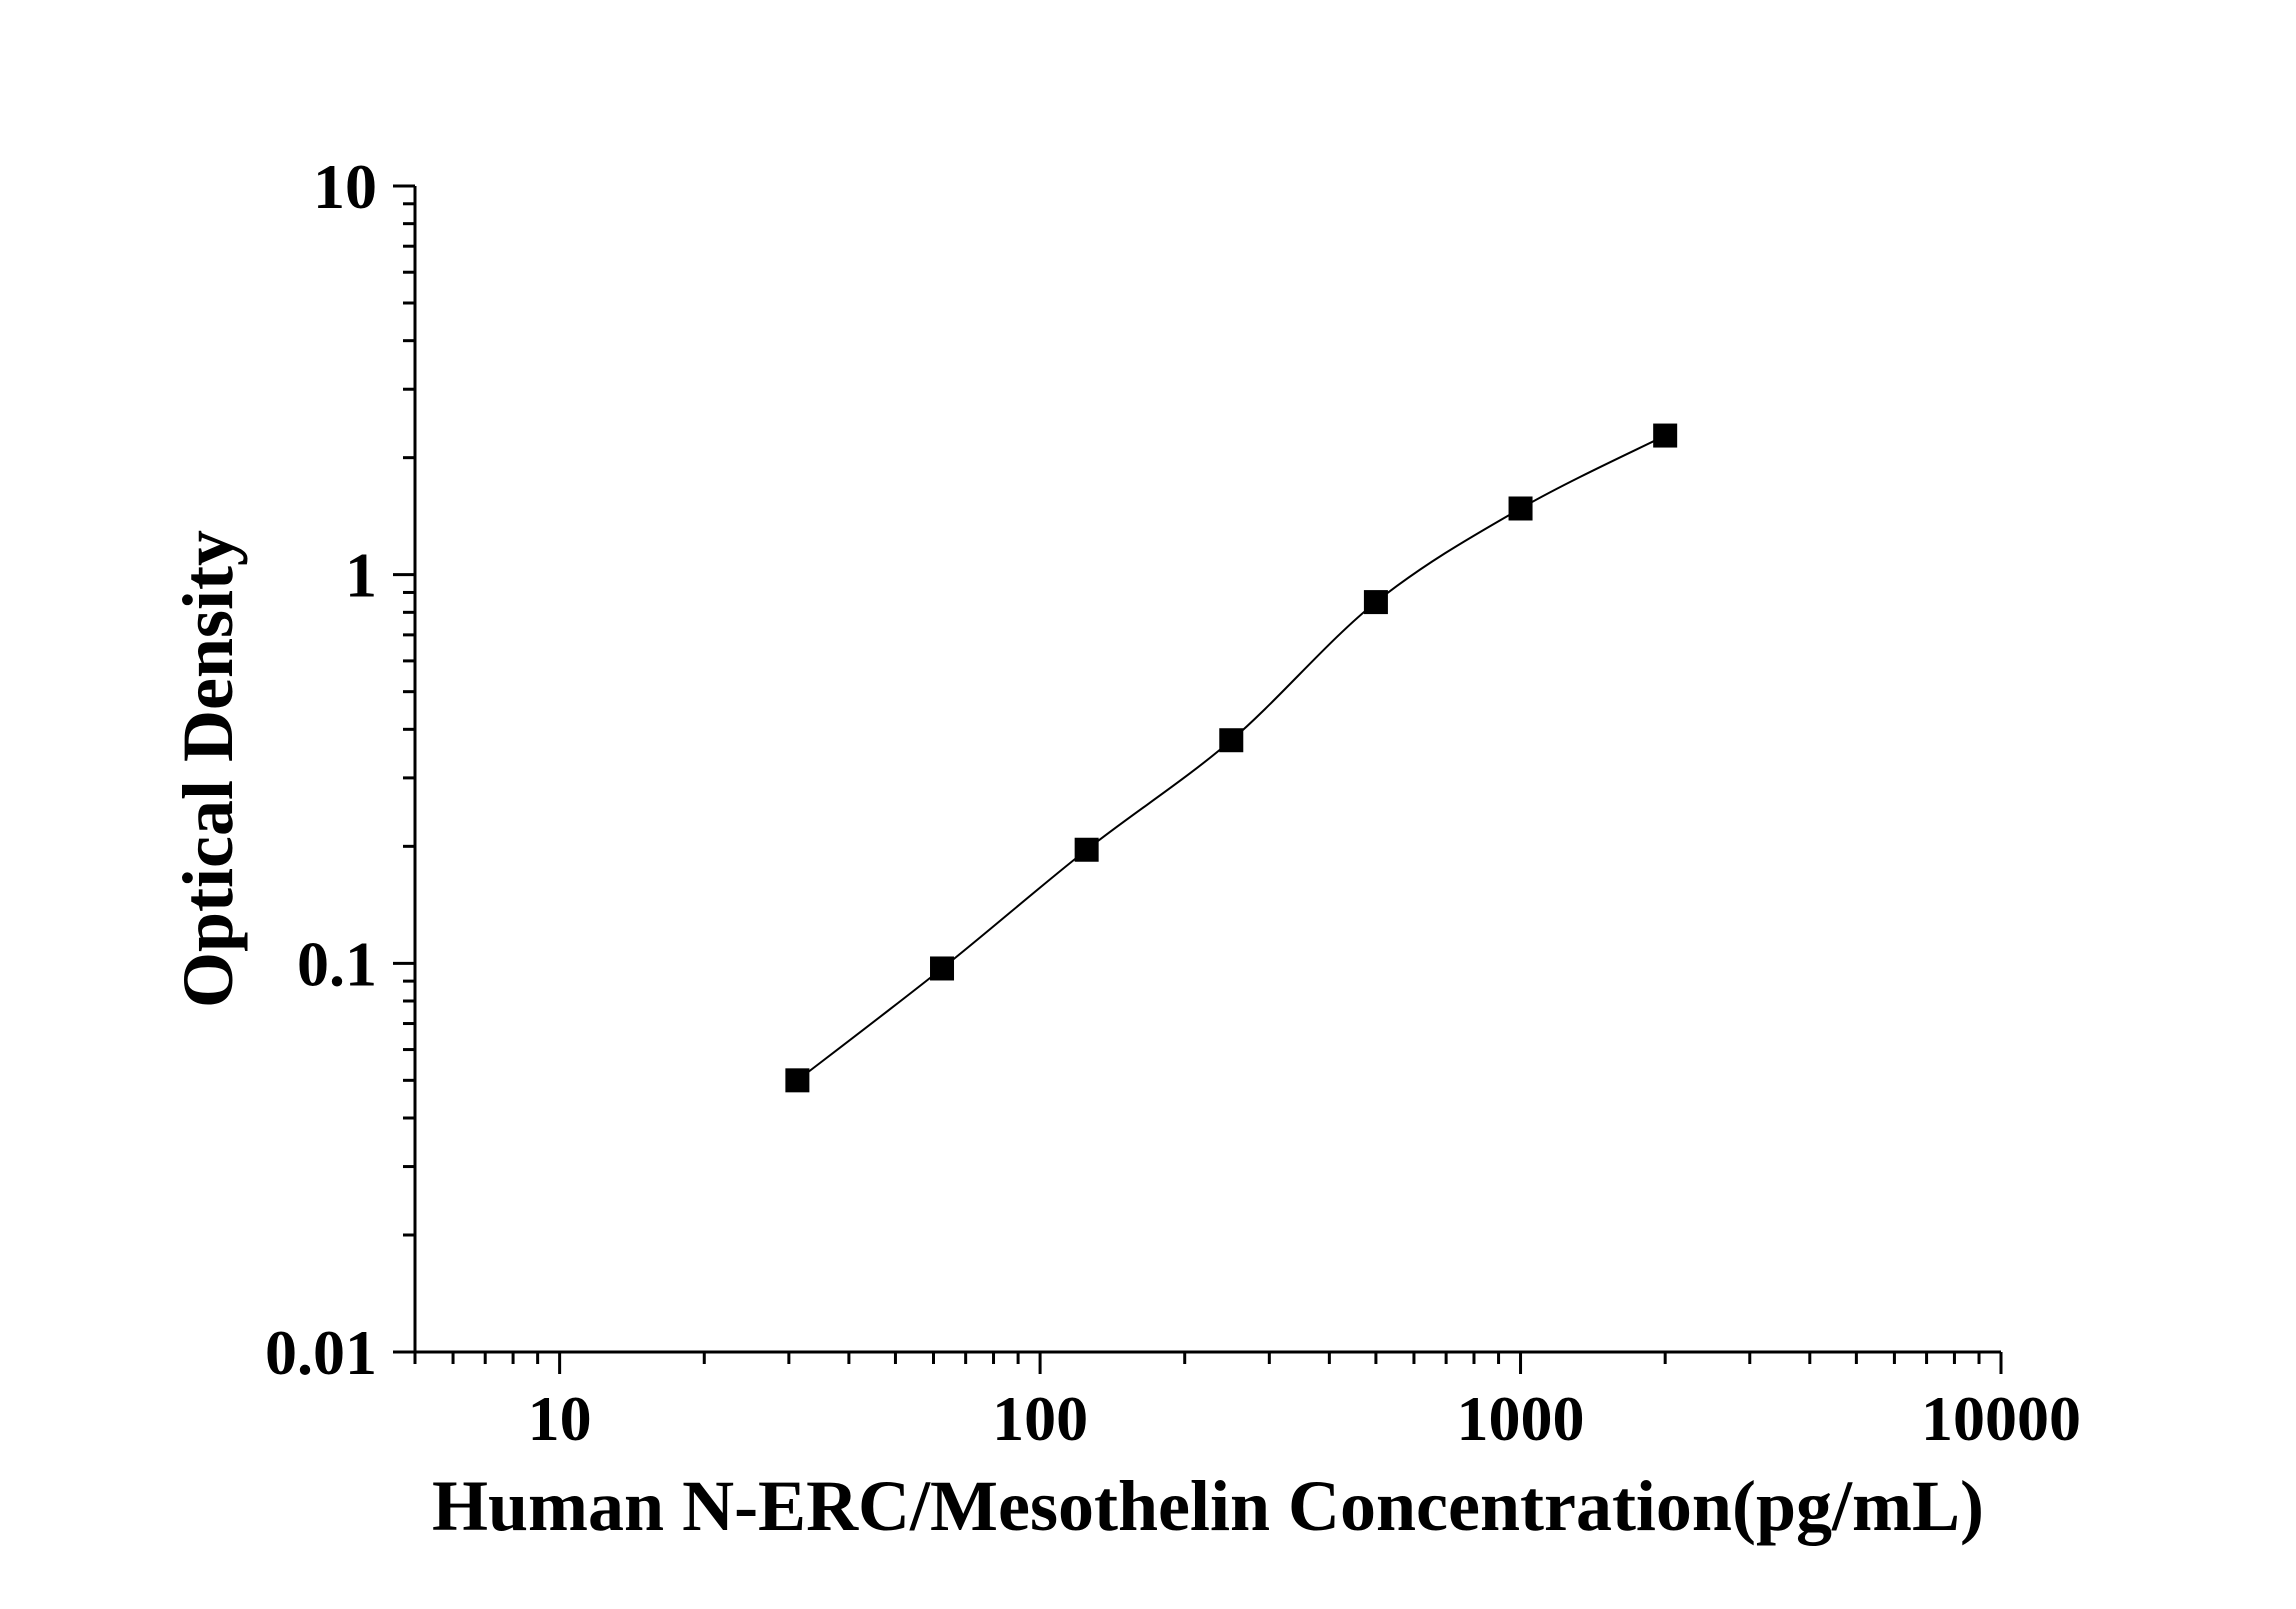 The height and width of the screenshot is (1609, 2296). I want to click on x-tick-label: 10000, so click(2001, 1418).